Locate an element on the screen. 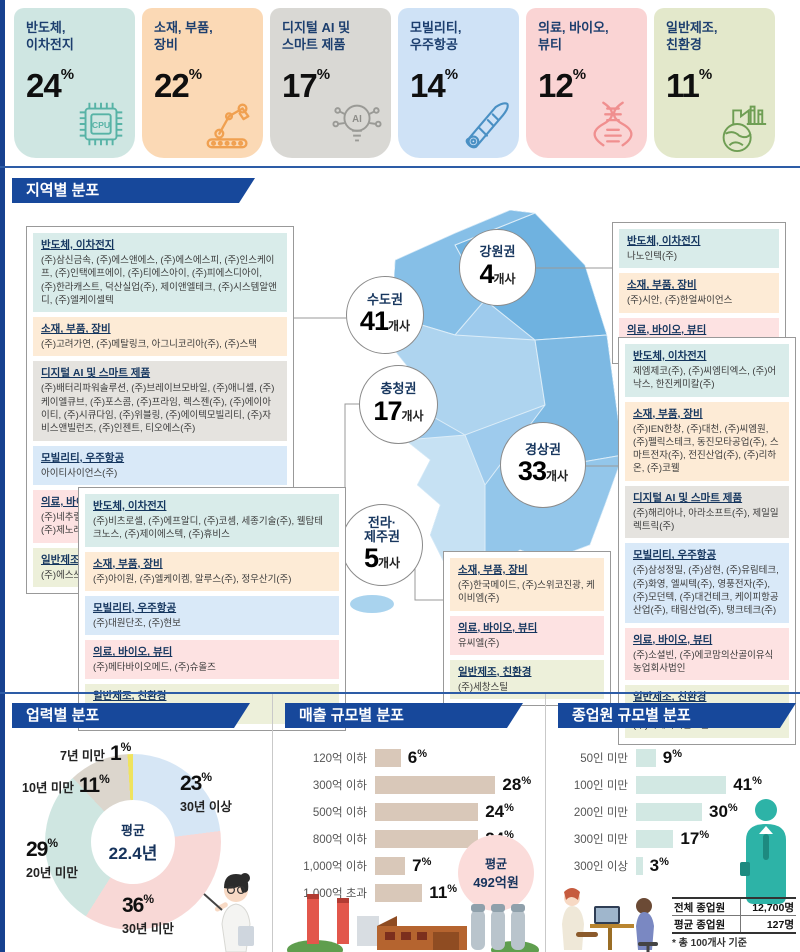 This screenshot has width=800, height=952. age-label-under30: 36% 30년 미만 is located at coordinates (148, 914).